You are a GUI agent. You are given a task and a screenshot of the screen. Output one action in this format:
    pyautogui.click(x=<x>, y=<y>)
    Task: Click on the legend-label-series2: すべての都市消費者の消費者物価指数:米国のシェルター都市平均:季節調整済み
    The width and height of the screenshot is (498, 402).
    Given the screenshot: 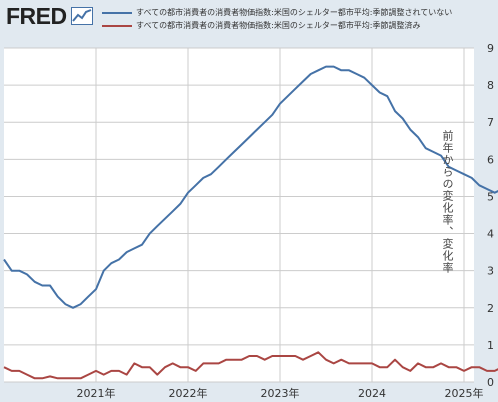 What is the action you would take?
    pyautogui.click(x=278, y=25)
    